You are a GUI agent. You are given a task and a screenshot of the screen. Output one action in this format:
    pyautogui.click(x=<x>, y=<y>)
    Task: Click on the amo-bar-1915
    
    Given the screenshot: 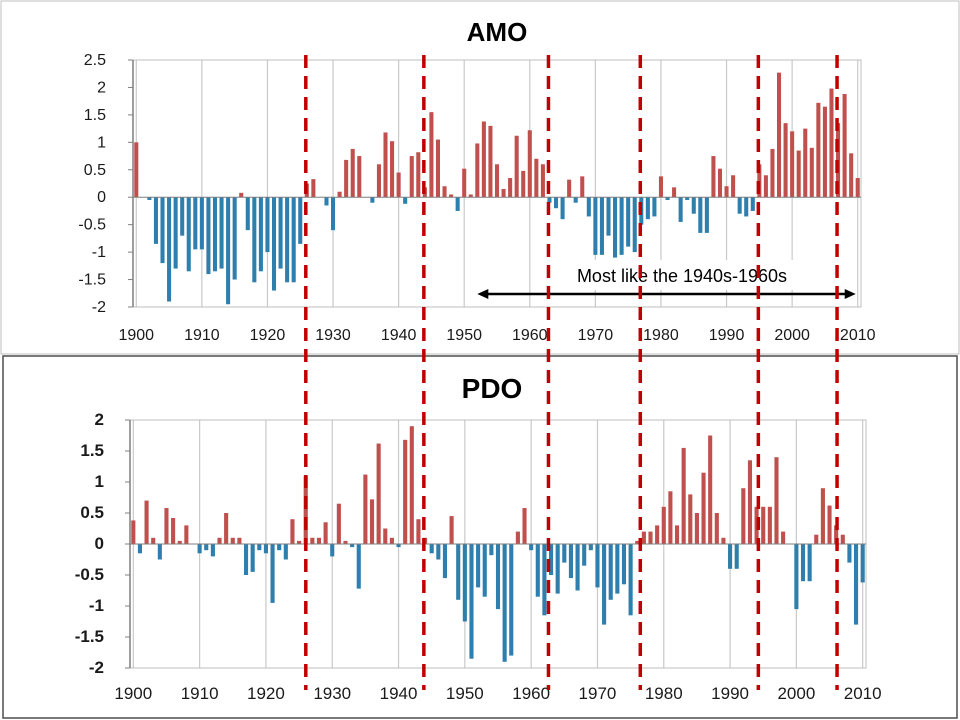 What is the action you would take?
    pyautogui.click(x=234, y=238)
    